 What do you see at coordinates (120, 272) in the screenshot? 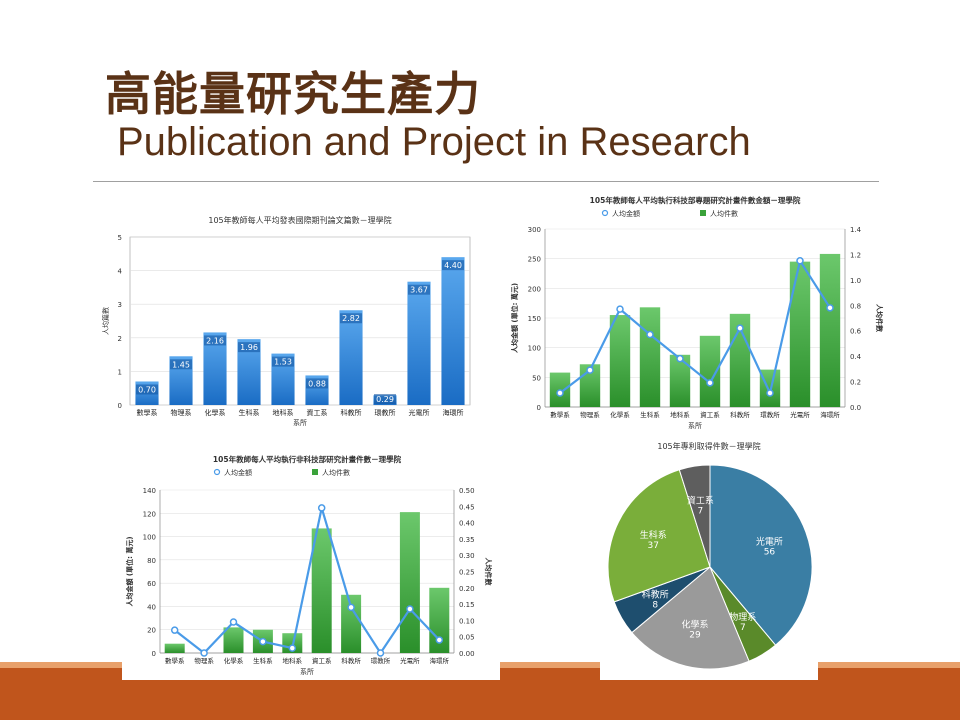
I see `y-tick-label: 4` at bounding box center [120, 272].